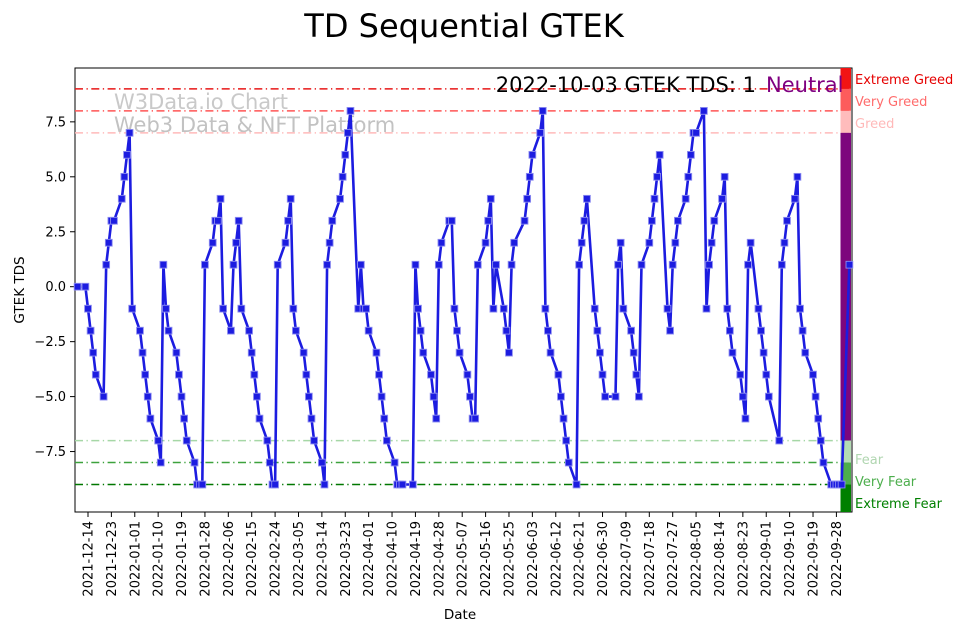 The height and width of the screenshot is (633, 967). What do you see at coordinates (205, 559) in the screenshot?
I see `x-tick-label: 2022-01-28` at bounding box center [205, 559].